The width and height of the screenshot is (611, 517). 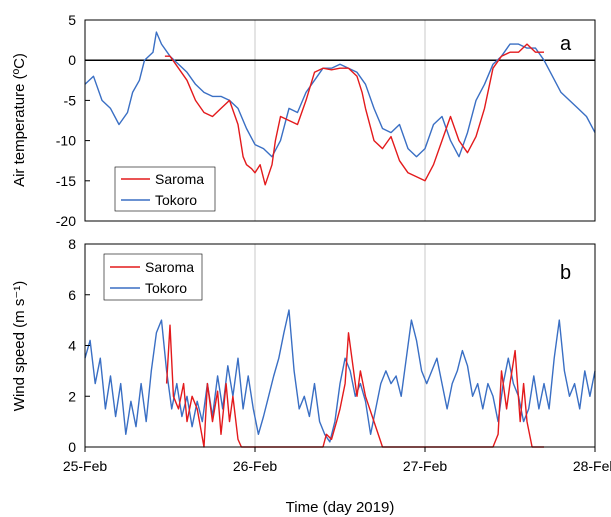 What do you see at coordinates (592, 466) in the screenshot?
I see `panel-b-x-tick-label: 28-Feb` at bounding box center [592, 466].